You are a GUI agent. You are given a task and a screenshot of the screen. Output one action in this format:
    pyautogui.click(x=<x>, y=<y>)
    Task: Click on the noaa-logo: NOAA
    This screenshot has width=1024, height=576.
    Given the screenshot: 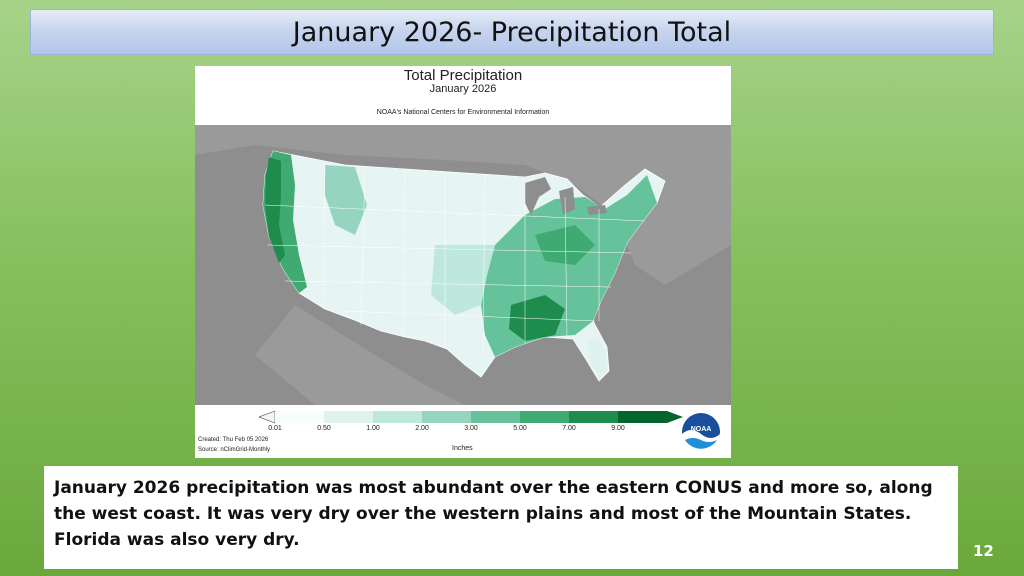 What is the action you would take?
    pyautogui.click(x=701, y=432)
    